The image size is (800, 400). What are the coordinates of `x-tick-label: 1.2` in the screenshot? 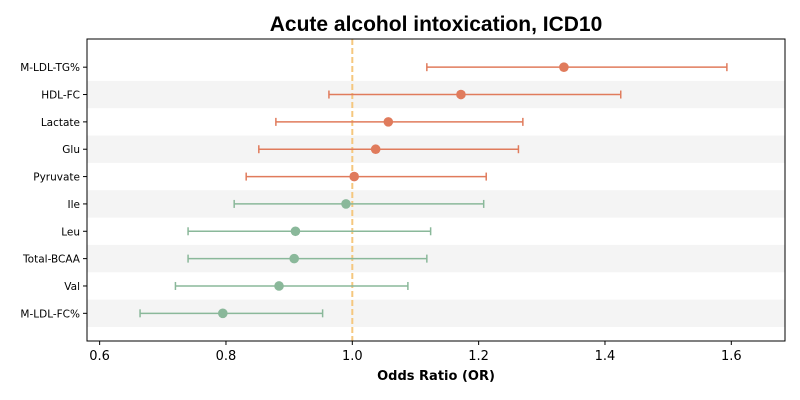 It's located at (478, 356).